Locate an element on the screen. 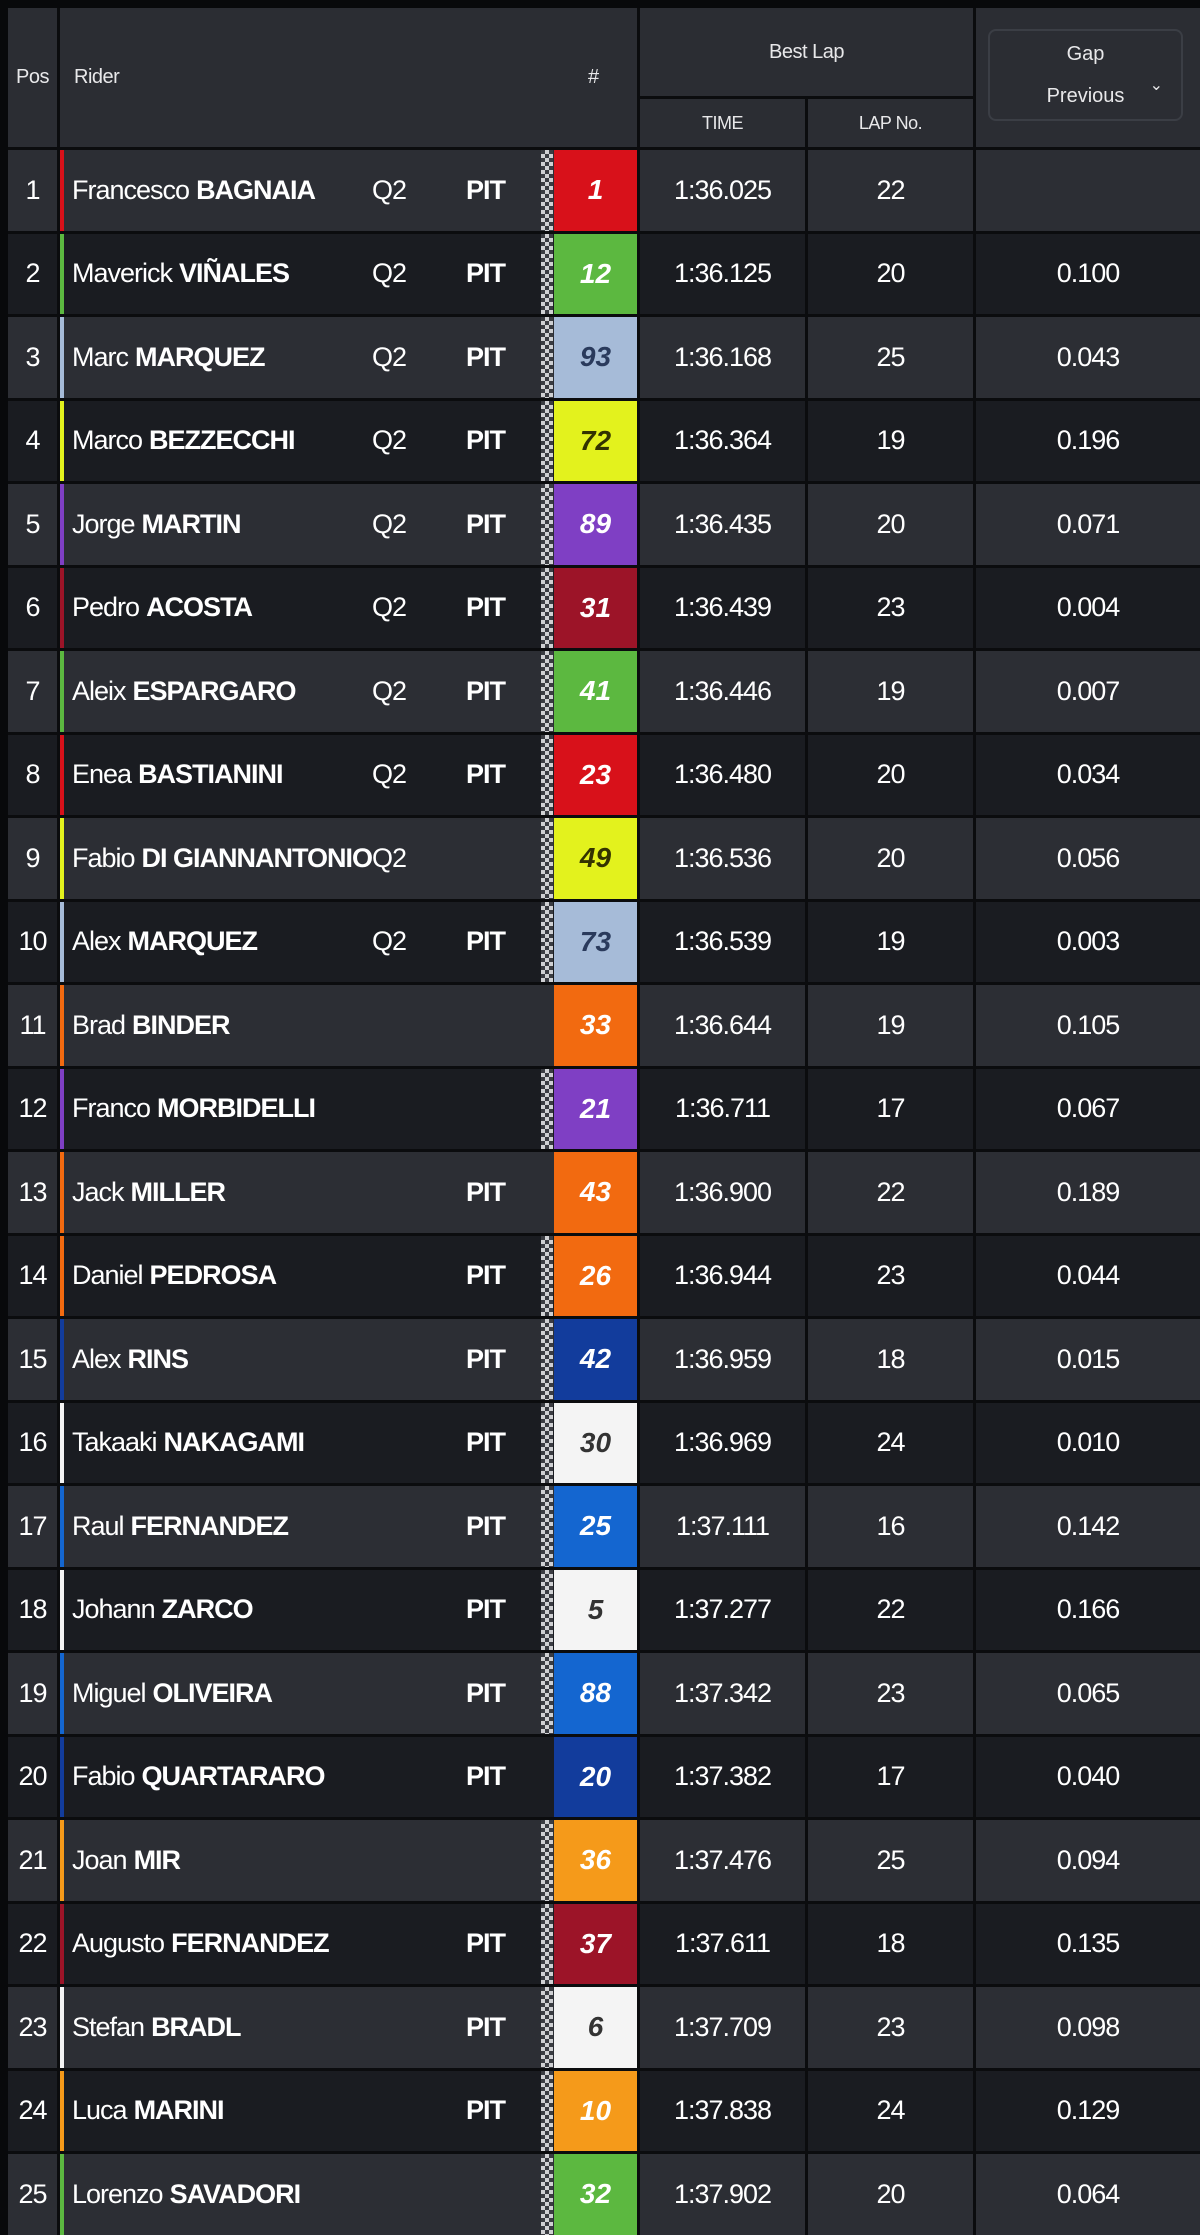 This screenshot has height=2235, width=1200. table-row: 21 Joan MIR 36 1:37.476 25 0.094 is located at coordinates (604, 1859).